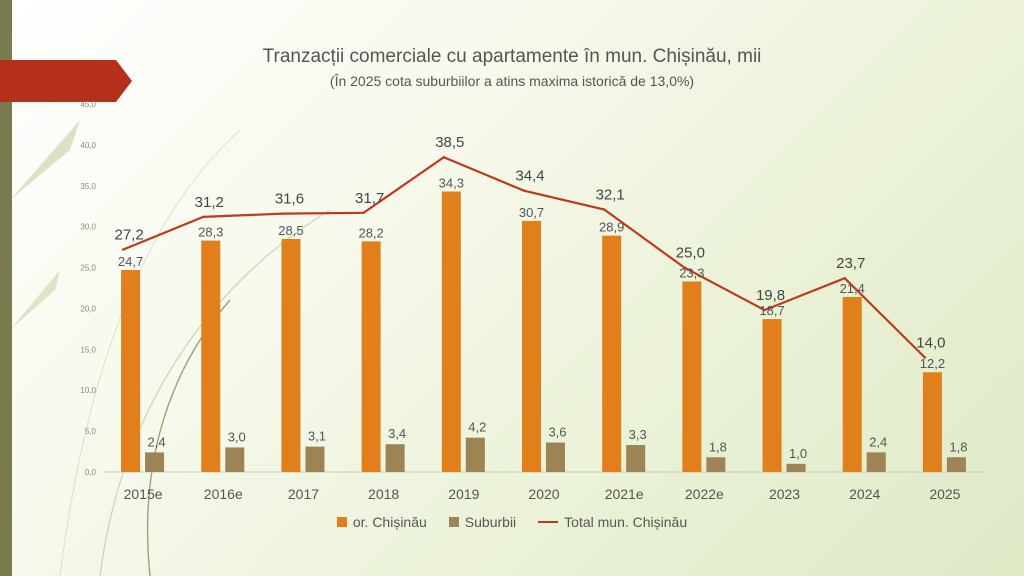  I want to click on x-tick-label: 2024, so click(864, 494).